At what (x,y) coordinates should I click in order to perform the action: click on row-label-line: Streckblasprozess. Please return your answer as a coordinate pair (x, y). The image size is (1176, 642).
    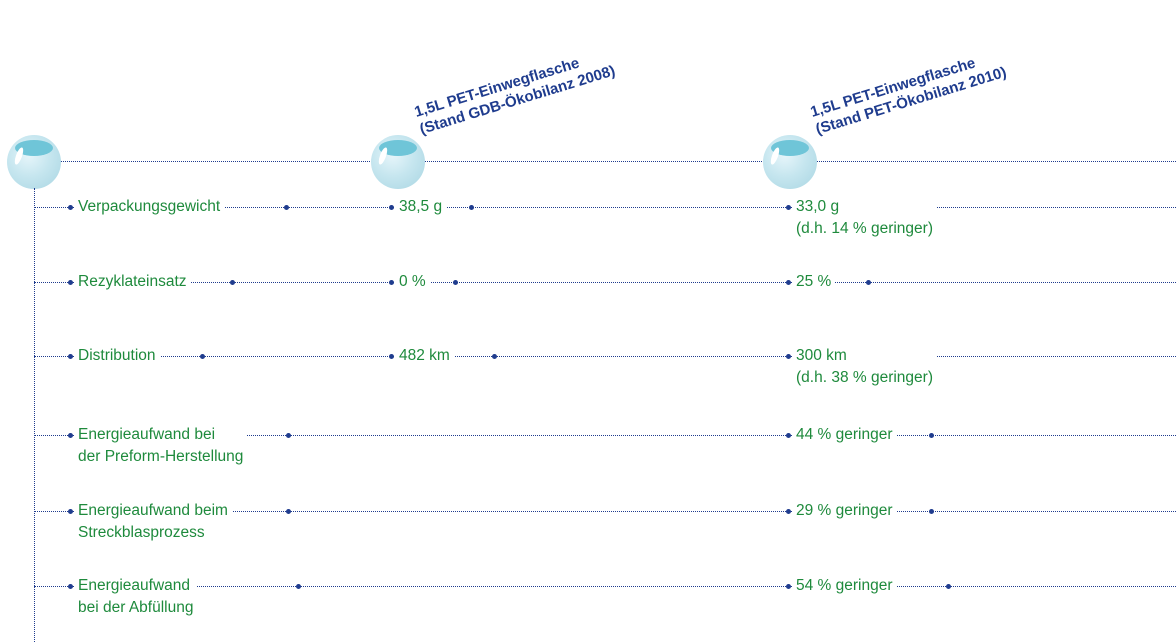
    Looking at the image, I should click on (141, 532).